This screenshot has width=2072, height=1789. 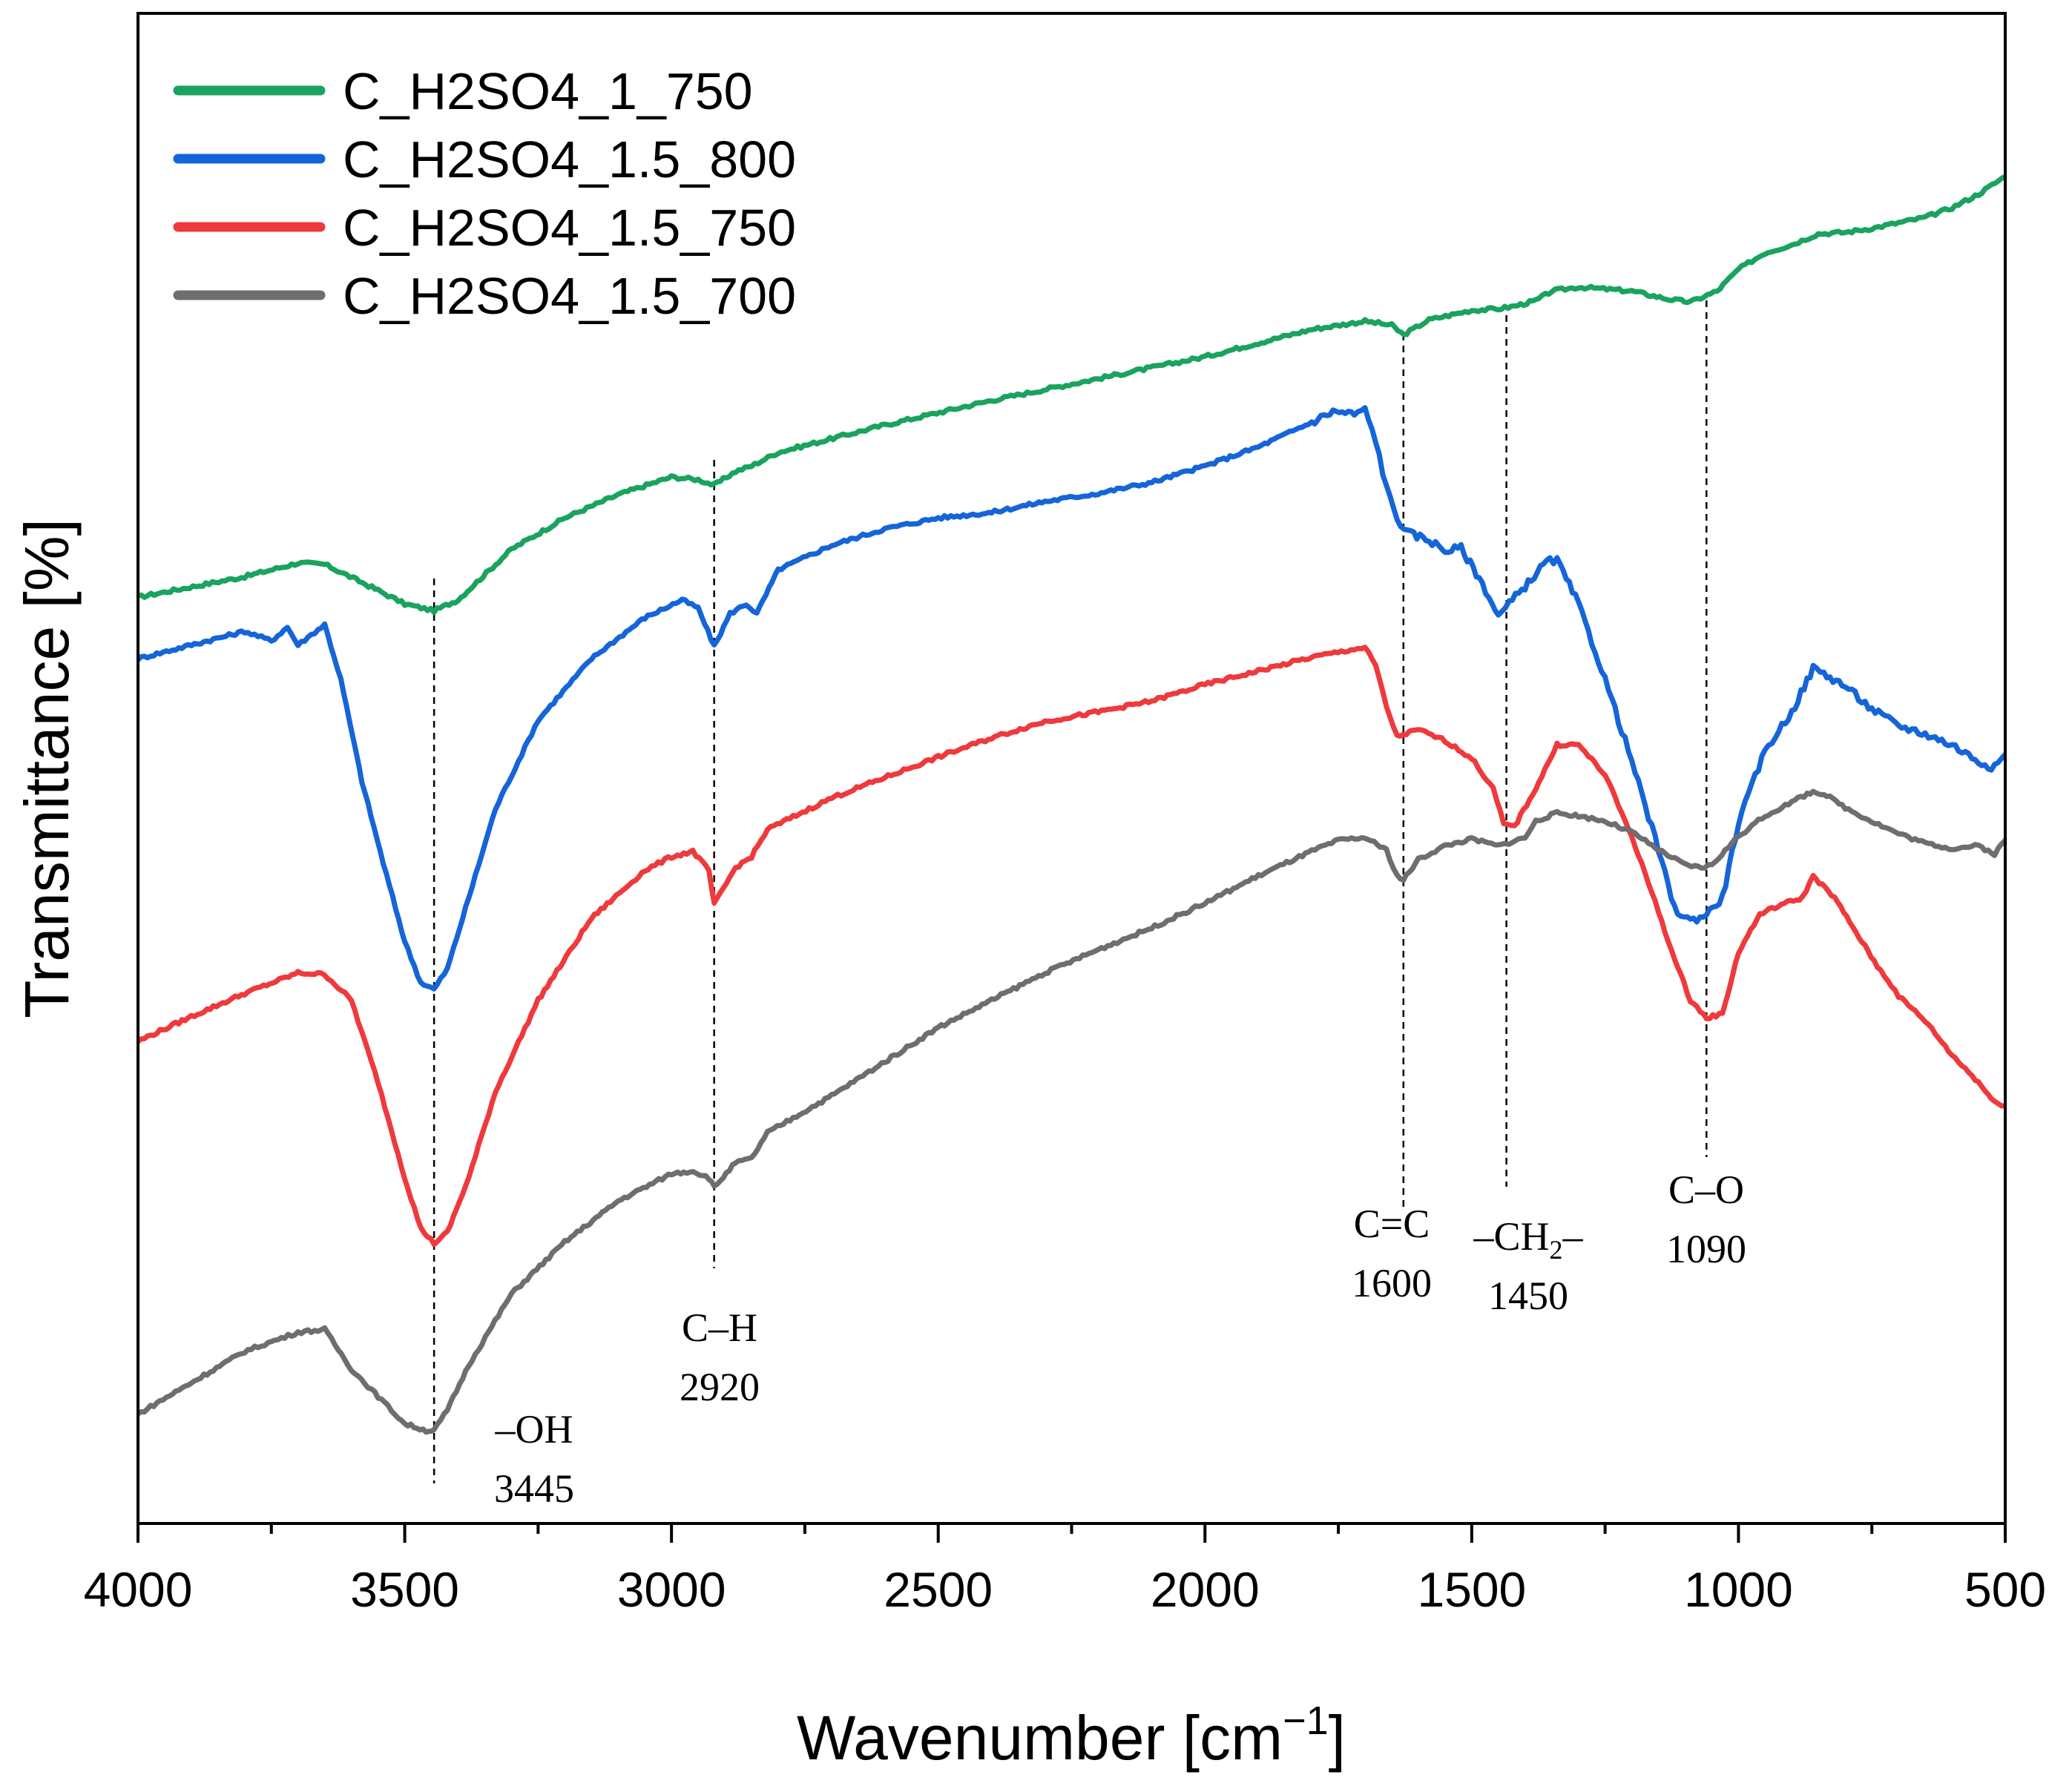 What do you see at coordinates (569, 160) in the screenshot?
I see `legend-label: C_H2SO4_1.5_800` at bounding box center [569, 160].